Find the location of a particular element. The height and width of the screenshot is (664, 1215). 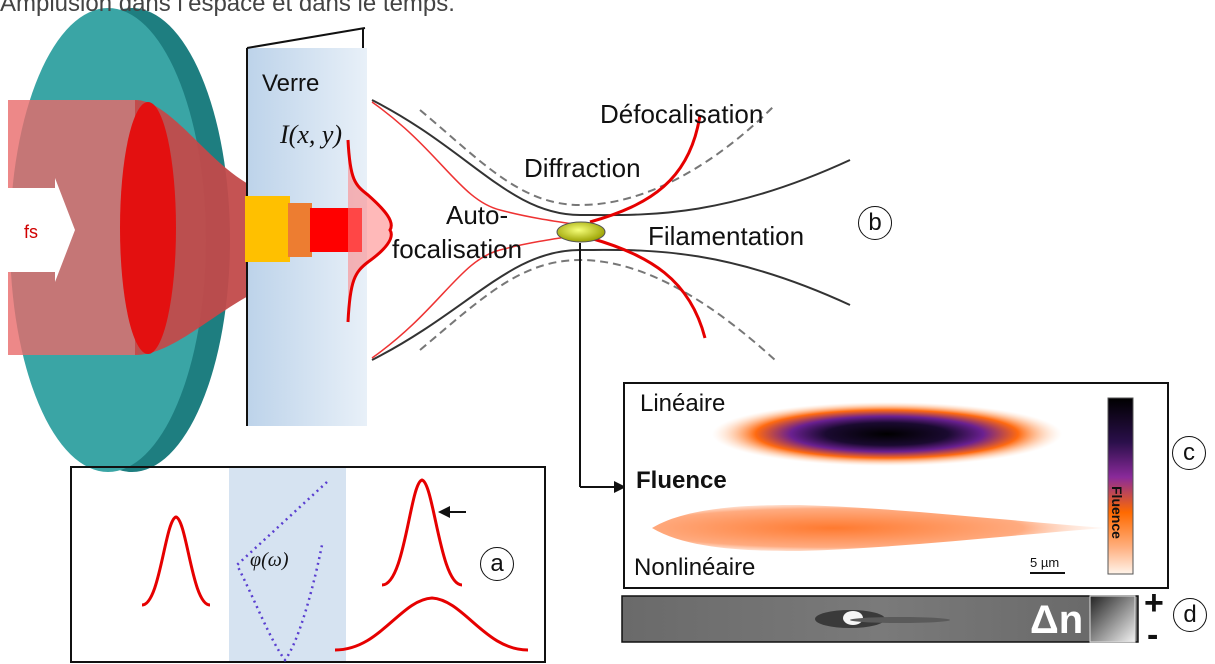

fluence-label: Fluence is located at coordinates (681, 480).